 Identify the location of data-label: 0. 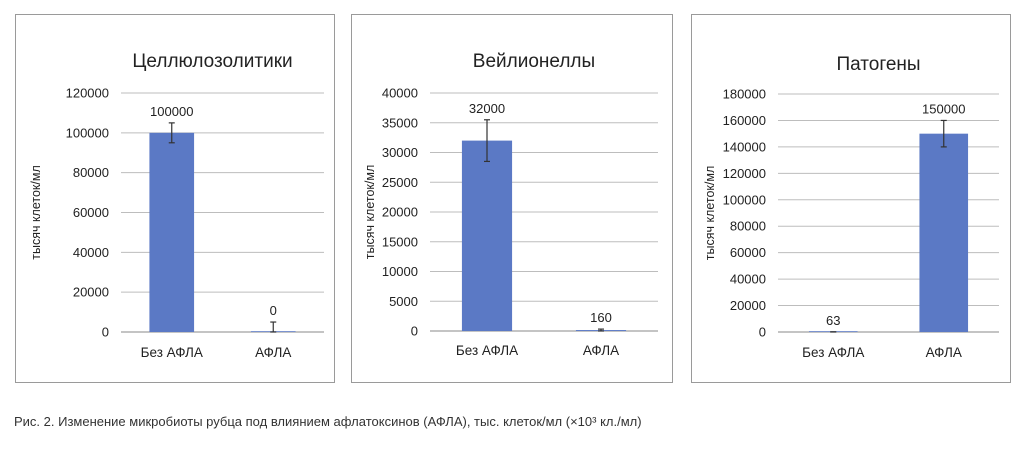
(273, 310).